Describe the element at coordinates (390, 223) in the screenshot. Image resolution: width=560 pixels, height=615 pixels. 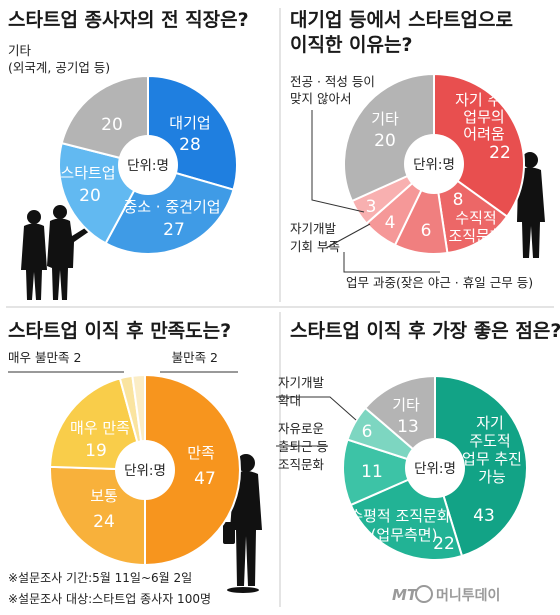
I see `slice-value-자기개발-기회-부족: 4` at that location.